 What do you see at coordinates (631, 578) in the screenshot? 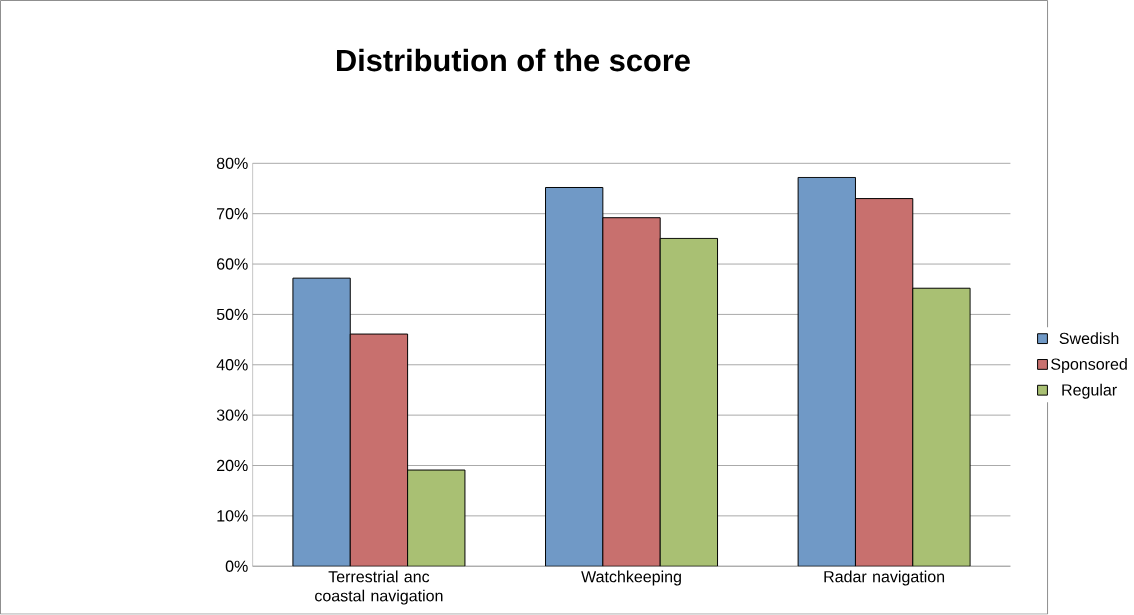
I see `x-tick-label: Watchkeeping` at bounding box center [631, 578].